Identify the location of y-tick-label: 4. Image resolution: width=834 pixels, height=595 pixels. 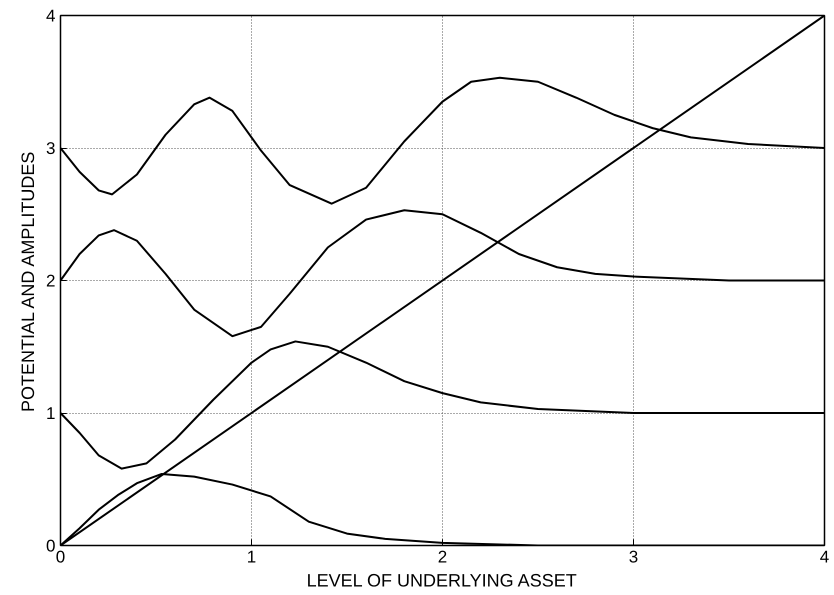
(51, 16).